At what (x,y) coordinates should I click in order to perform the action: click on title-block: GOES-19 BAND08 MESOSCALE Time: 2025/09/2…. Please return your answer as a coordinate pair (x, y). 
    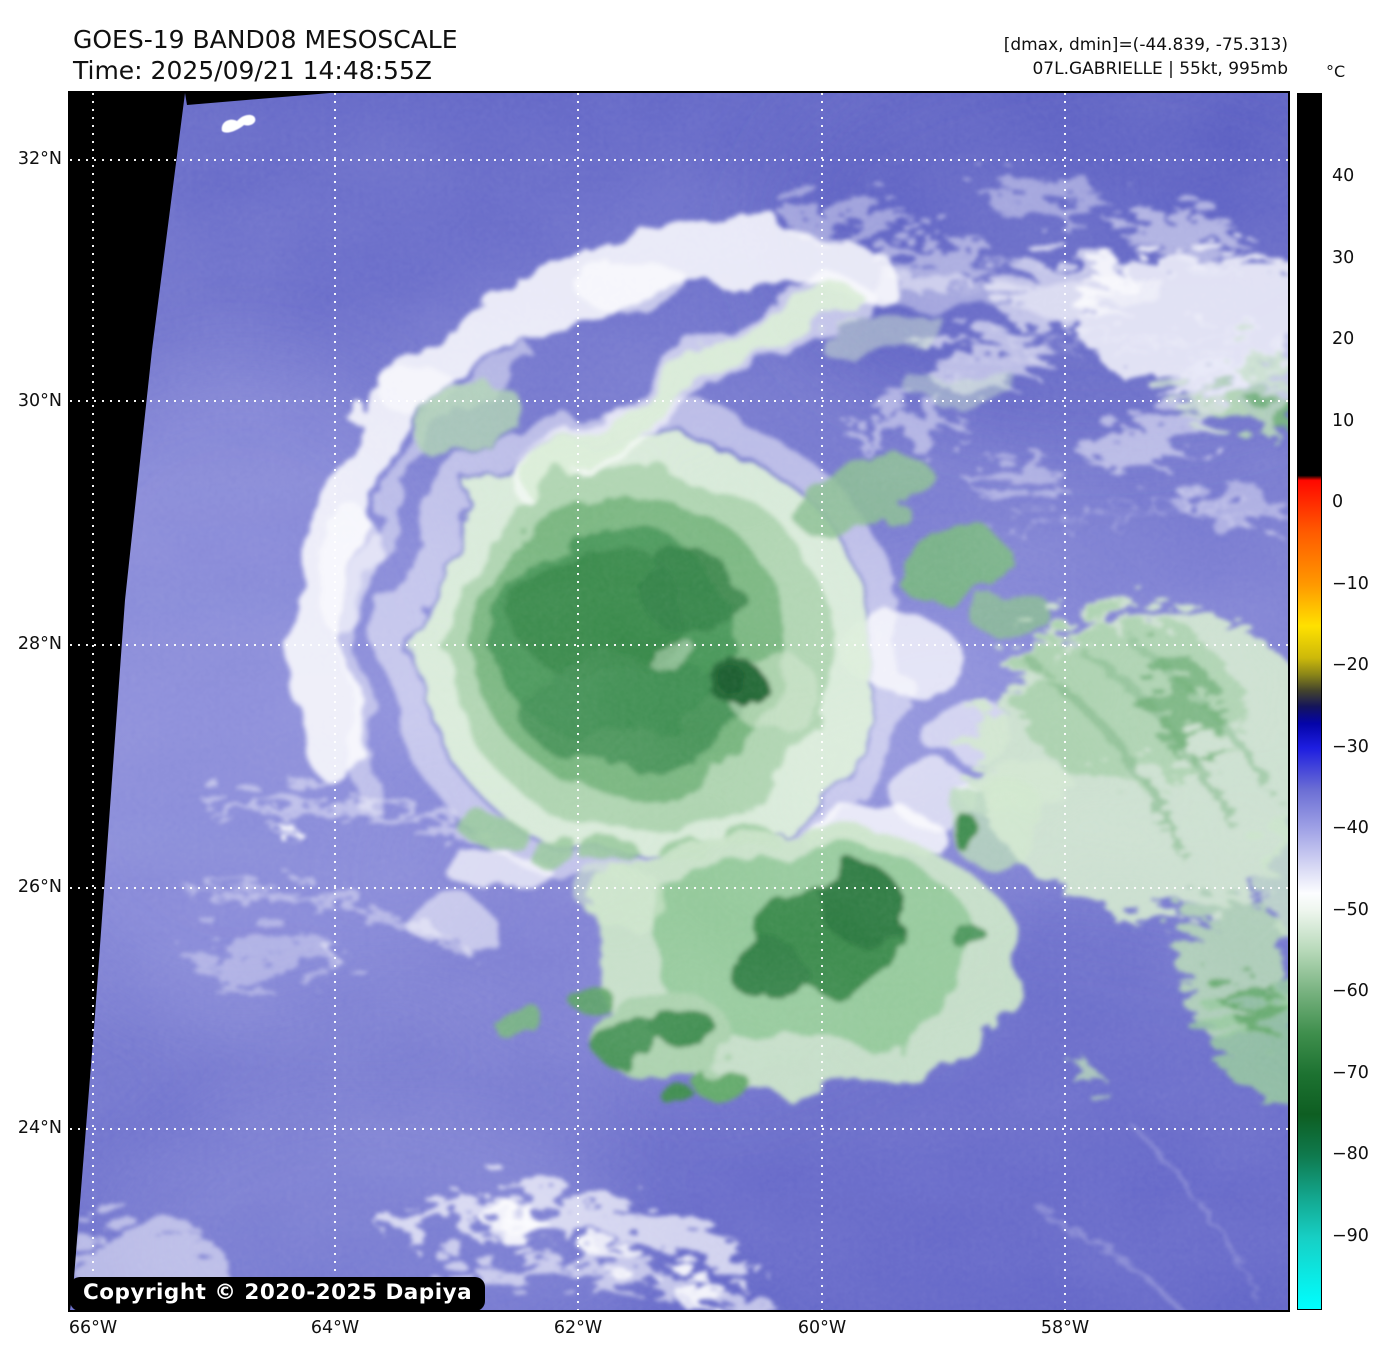
    Looking at the image, I should click on (265, 55).